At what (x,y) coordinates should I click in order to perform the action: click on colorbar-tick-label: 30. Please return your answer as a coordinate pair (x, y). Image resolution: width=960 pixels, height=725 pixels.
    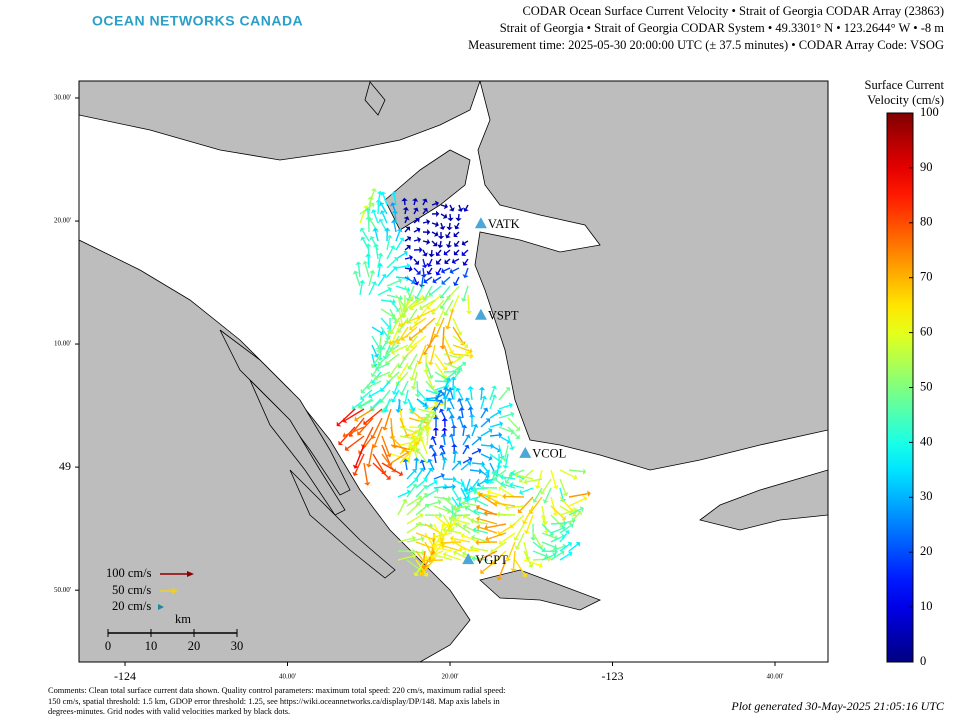
    Looking at the image, I should click on (926, 496).